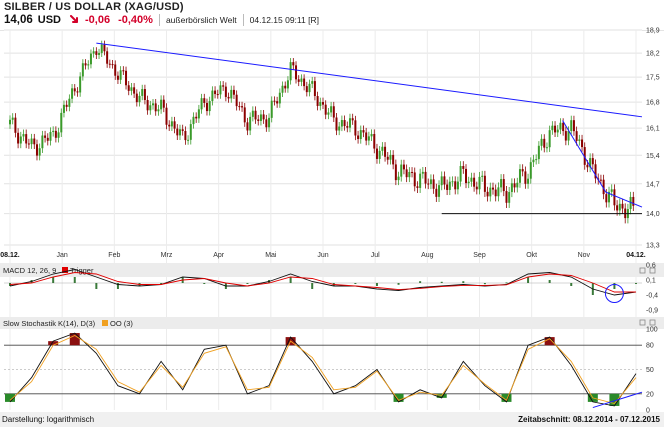 The height and width of the screenshot is (427, 664). I want to click on stoch-trendline, so click(617, 400).